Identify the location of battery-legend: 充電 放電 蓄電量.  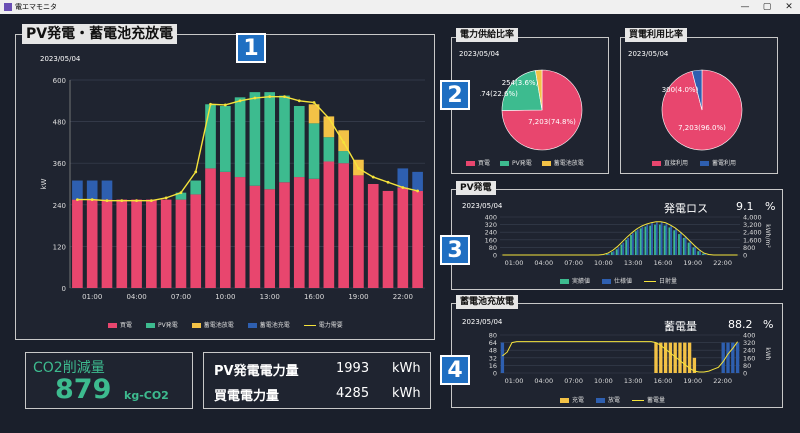
(612, 399).